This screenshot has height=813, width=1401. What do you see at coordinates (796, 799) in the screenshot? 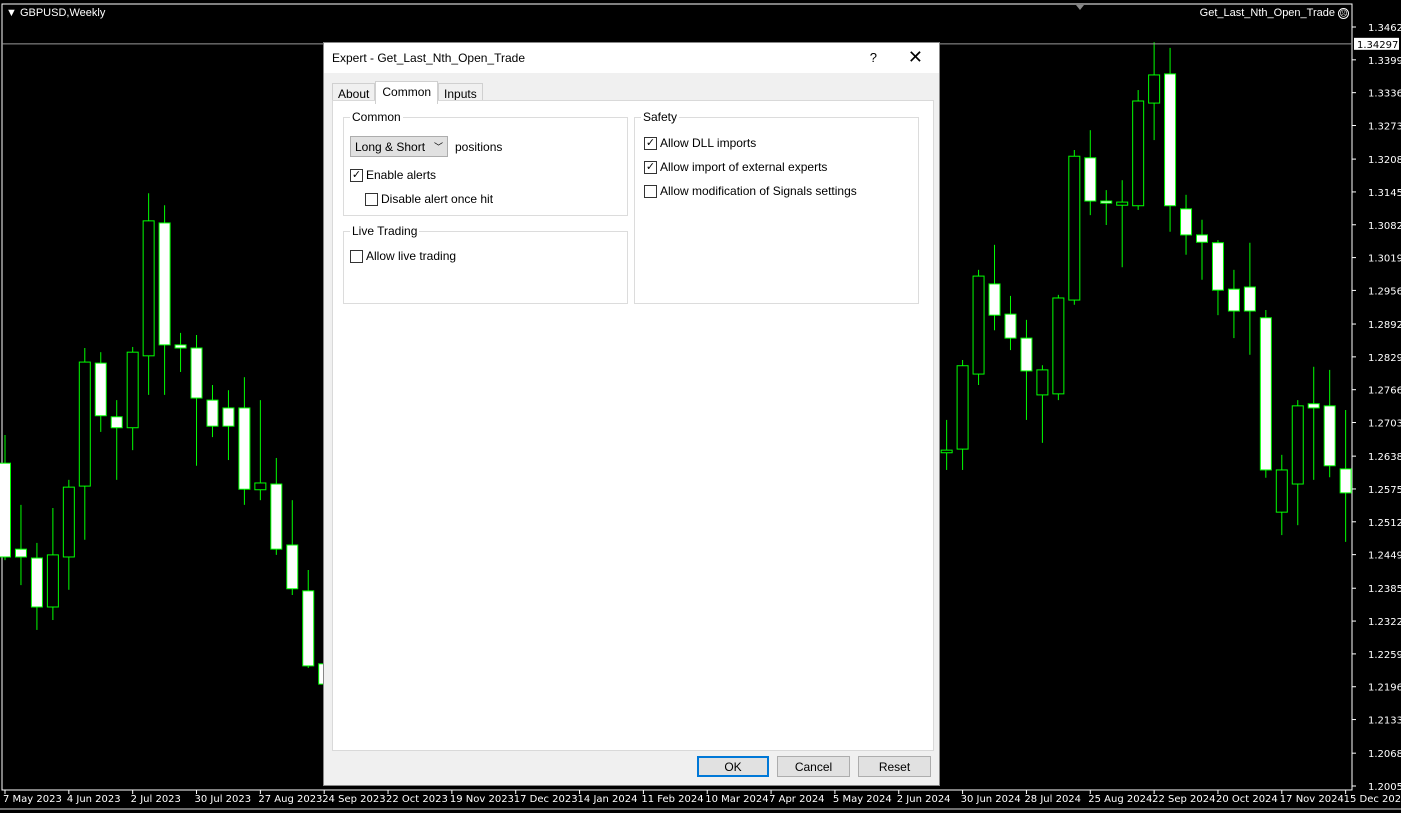
I see `x-tick-label: 7 Apr 2024` at bounding box center [796, 799].